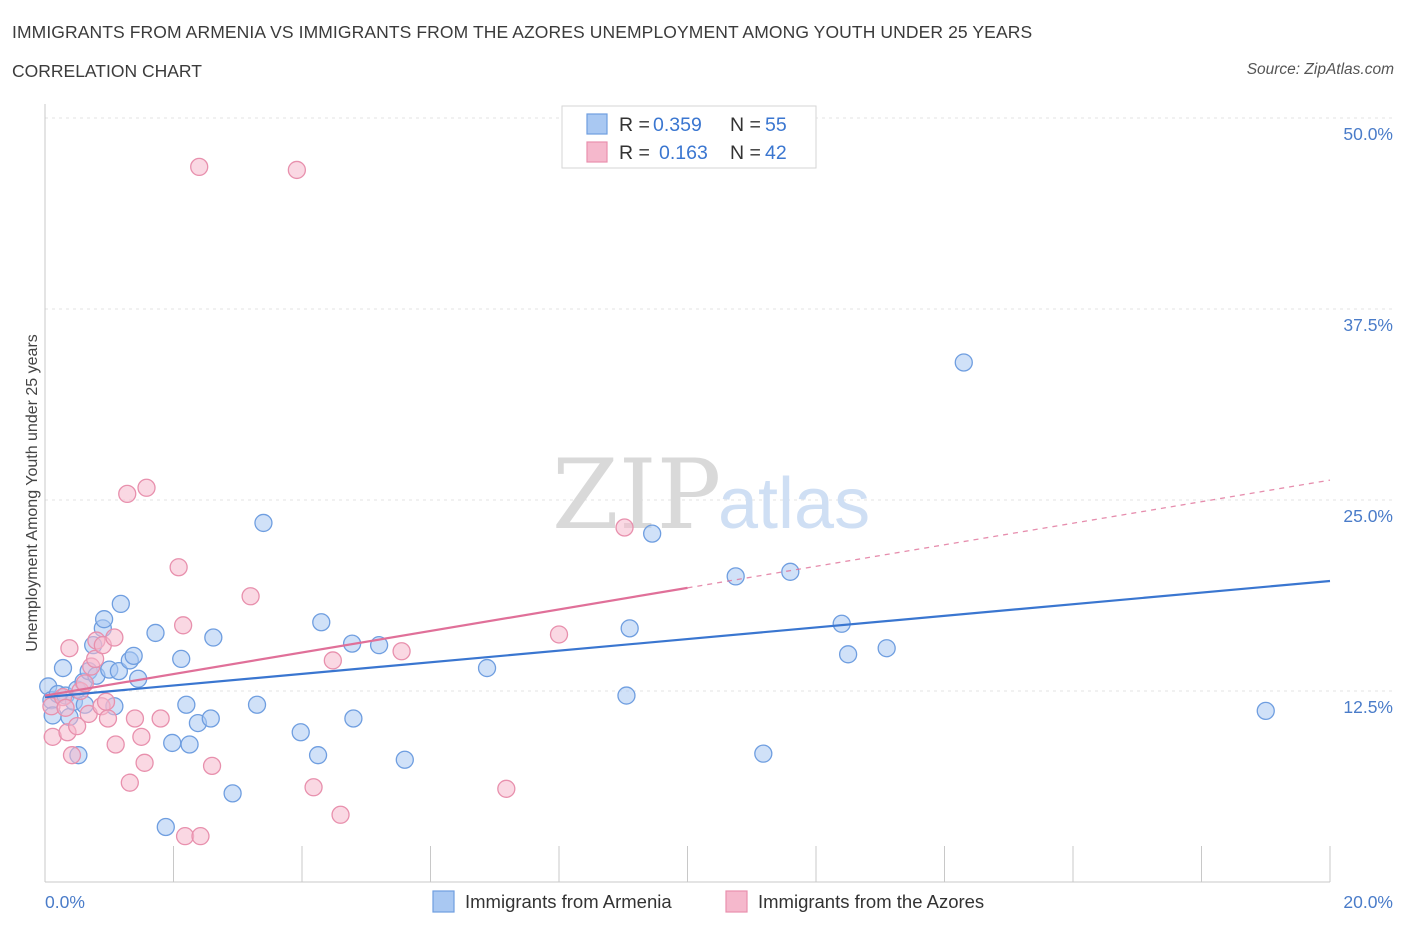 The width and height of the screenshot is (1406, 930). Describe the element at coordinates (1320, 69) in the screenshot. I see `chart-source: Source: ZipAtlas.com` at that location.